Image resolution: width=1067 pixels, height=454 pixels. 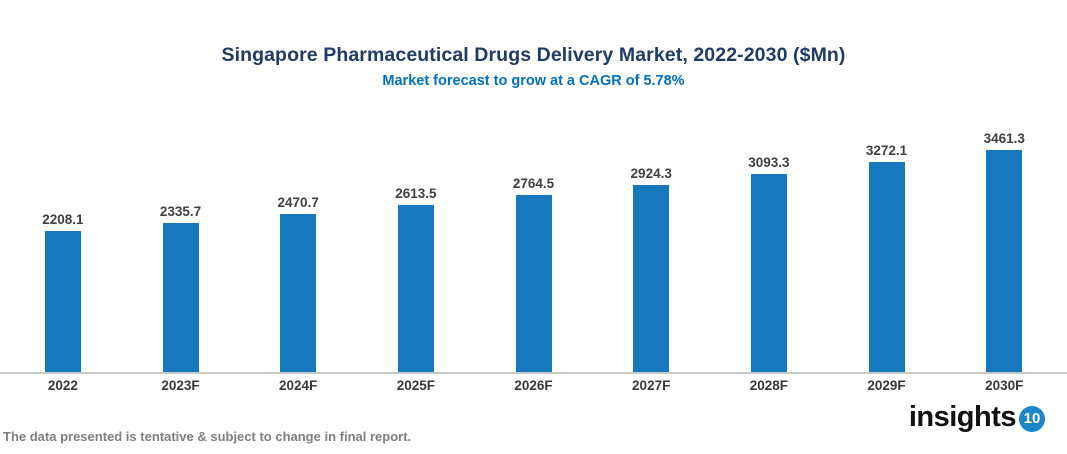 I want to click on bar-value-label: 2335.7, so click(x=180, y=211).